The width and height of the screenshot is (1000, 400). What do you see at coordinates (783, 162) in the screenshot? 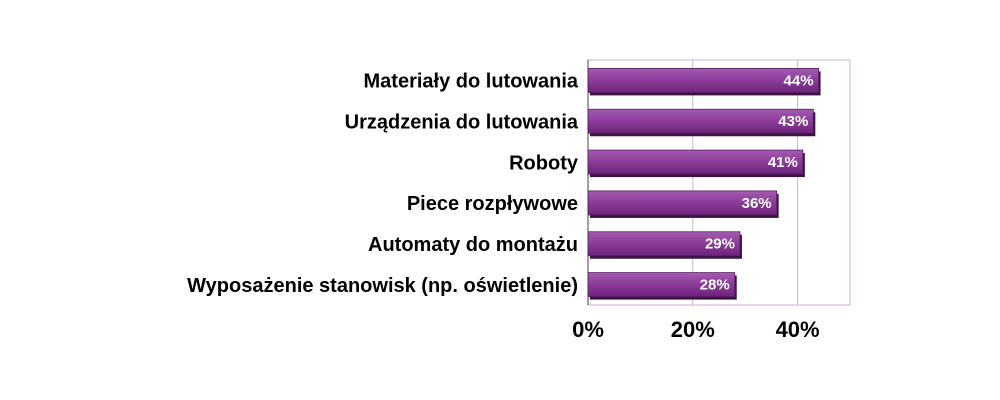
I see `value-label: 41%` at bounding box center [783, 162].